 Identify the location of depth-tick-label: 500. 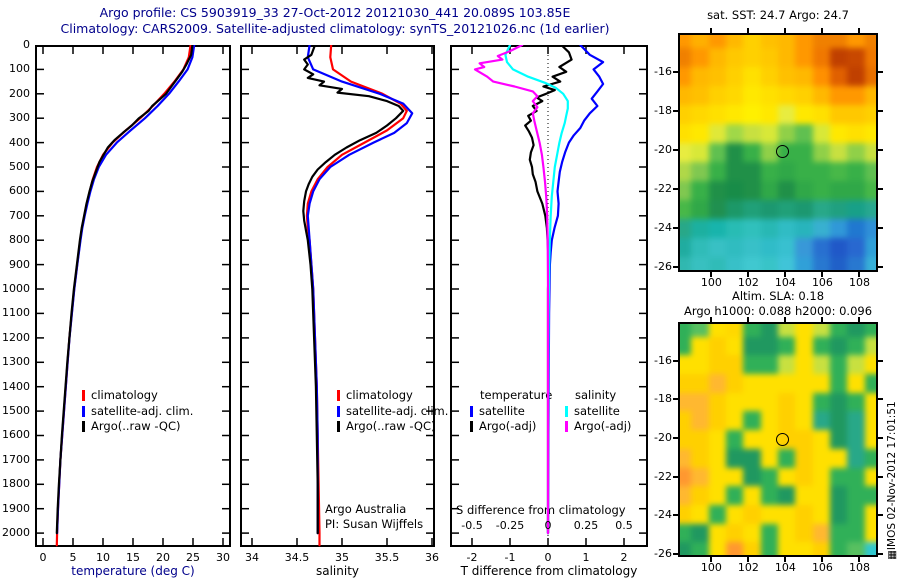
(19, 167).